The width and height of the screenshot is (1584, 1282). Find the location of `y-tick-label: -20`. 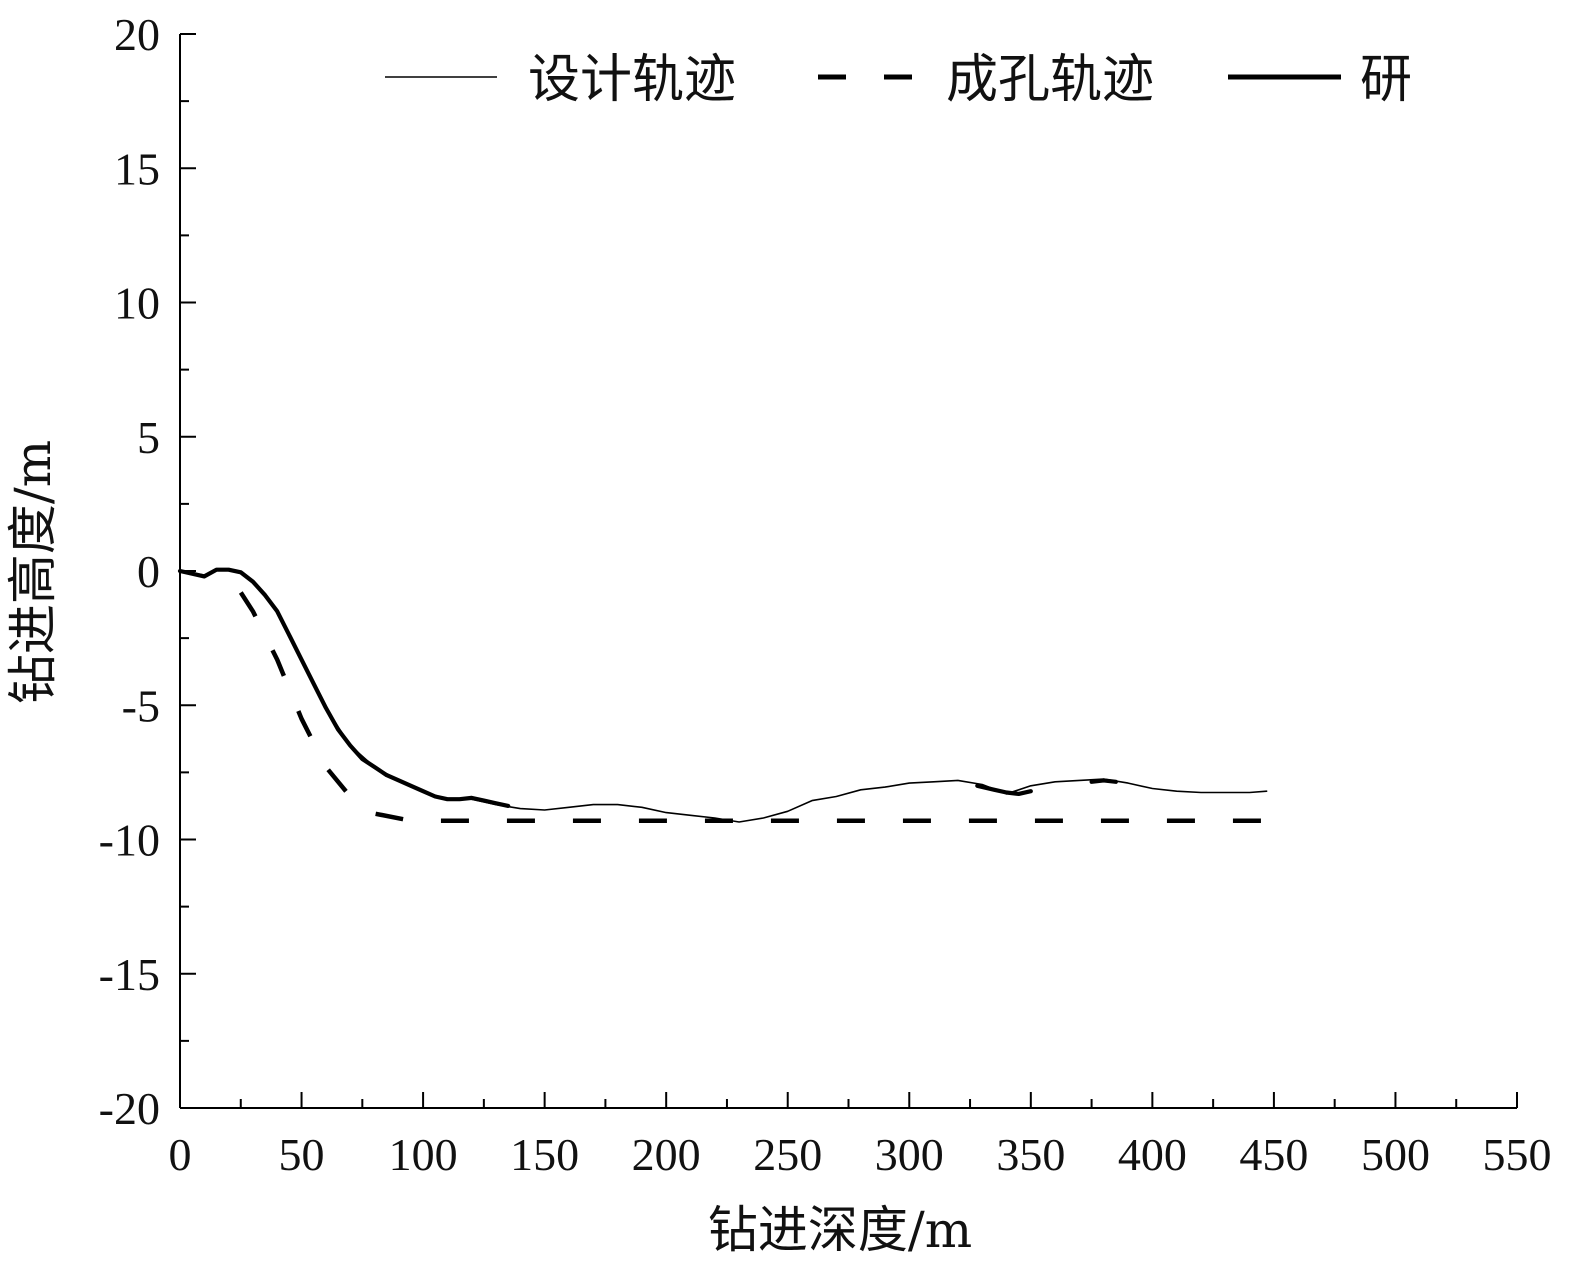

y-tick-label: -20 is located at coordinates (129, 1108).